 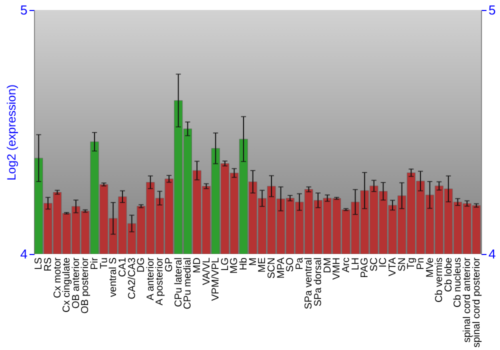 I want to click on x-tick-label: M, so click(x=253, y=262).